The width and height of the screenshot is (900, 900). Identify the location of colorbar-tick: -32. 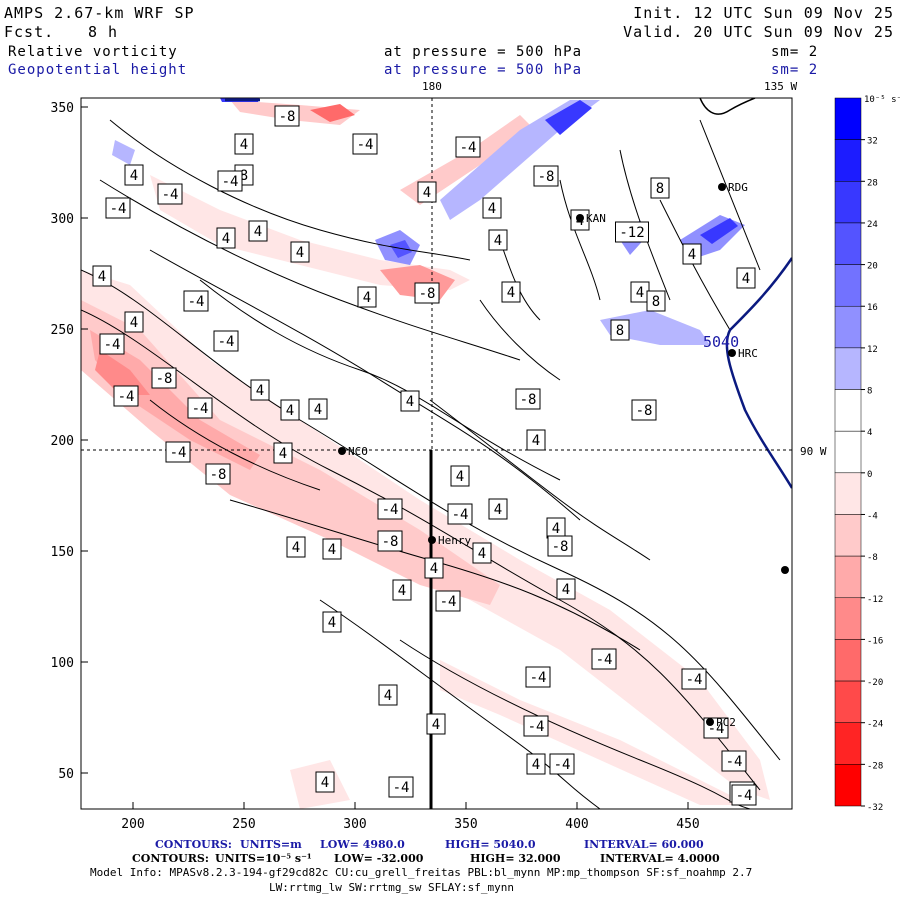
(875, 808).